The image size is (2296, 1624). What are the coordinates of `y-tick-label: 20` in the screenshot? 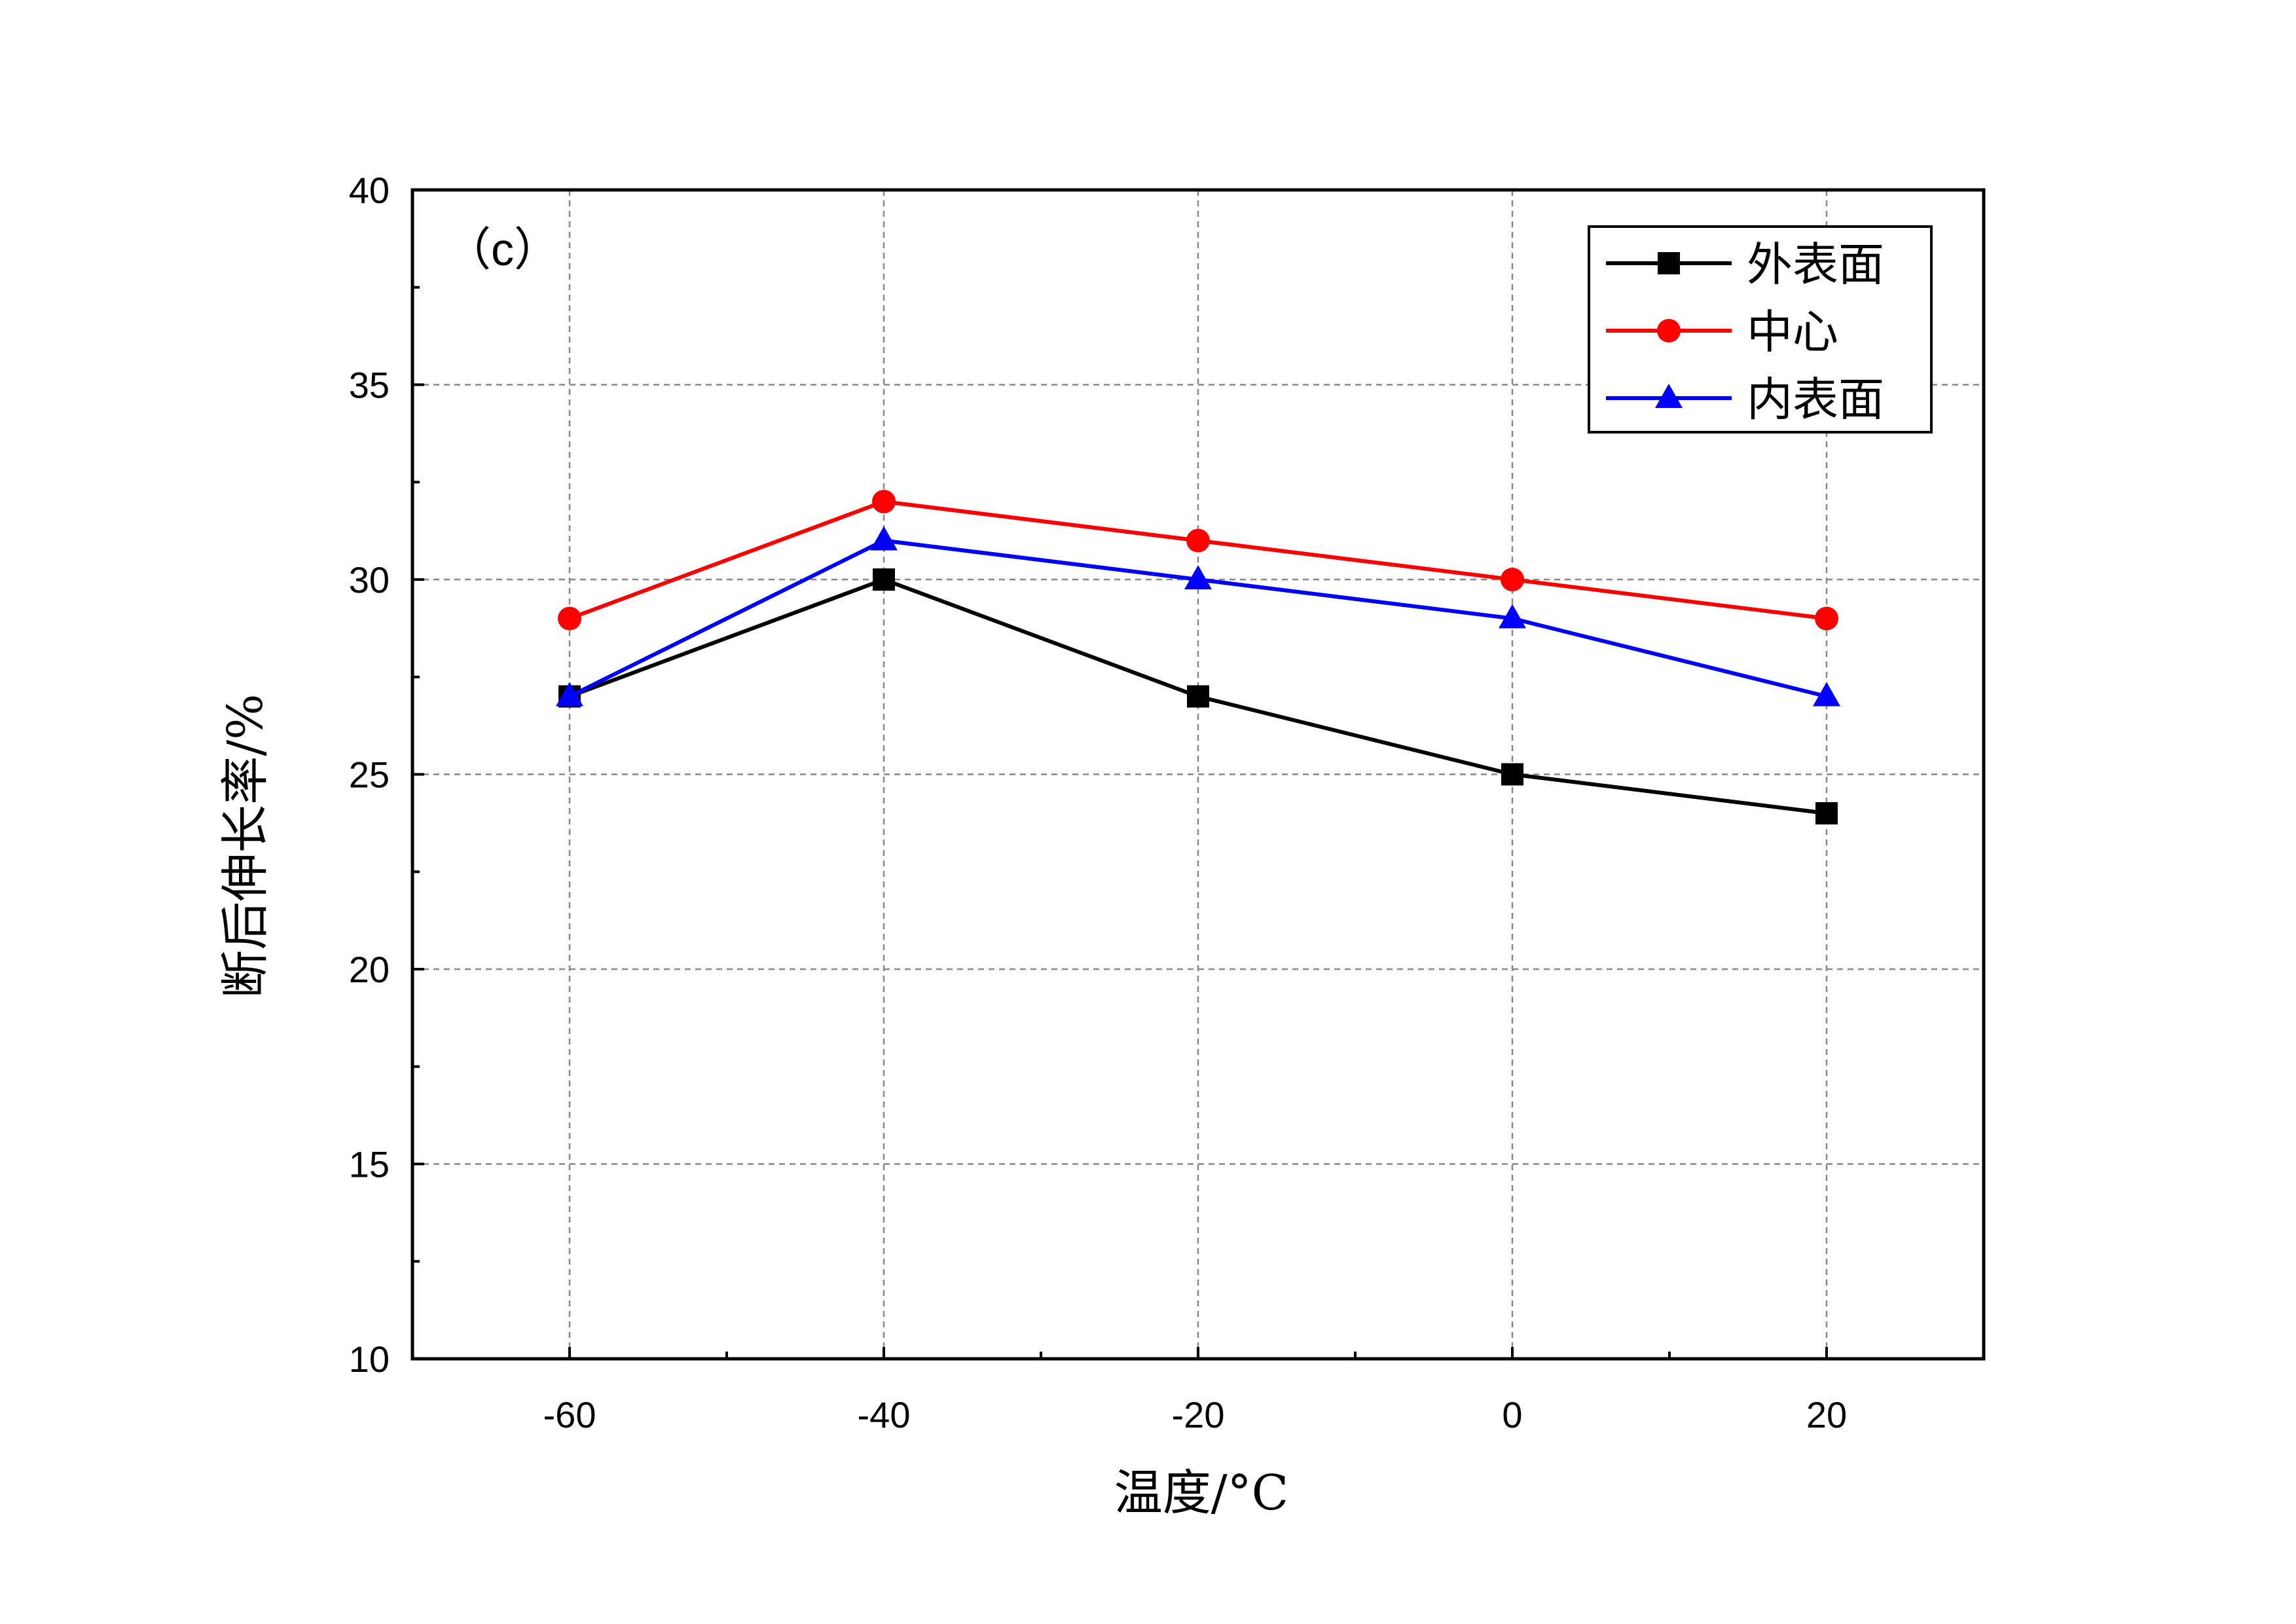 It's located at (369, 969).